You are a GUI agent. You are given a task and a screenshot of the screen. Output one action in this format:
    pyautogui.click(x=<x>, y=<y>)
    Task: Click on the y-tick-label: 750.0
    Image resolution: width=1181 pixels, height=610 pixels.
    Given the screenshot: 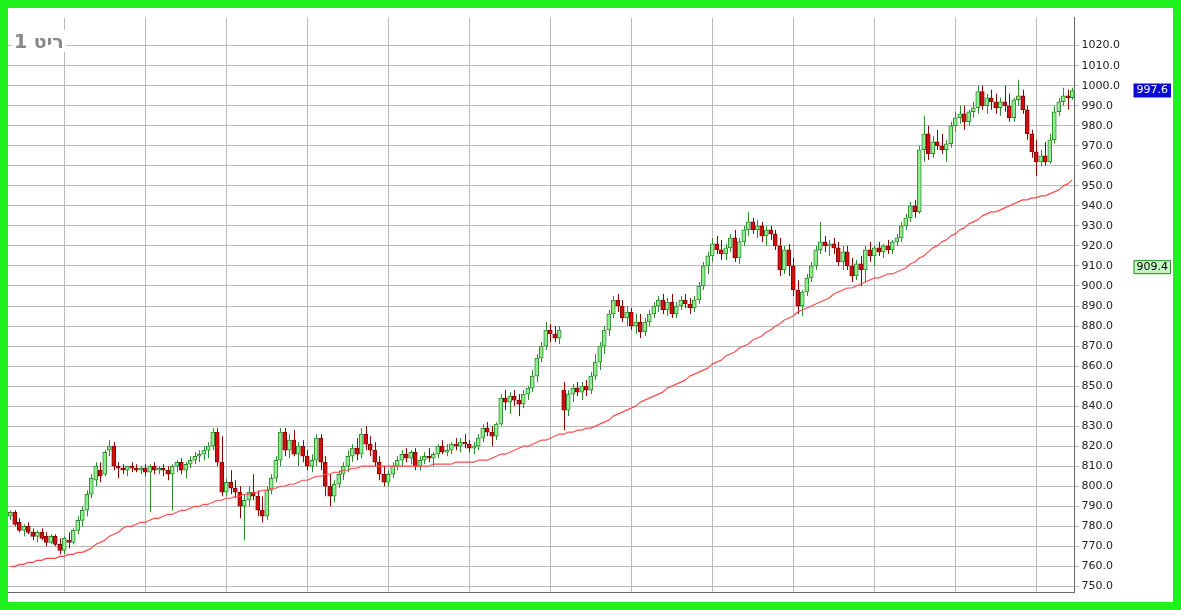 What is the action you would take?
    pyautogui.click(x=1097, y=586)
    